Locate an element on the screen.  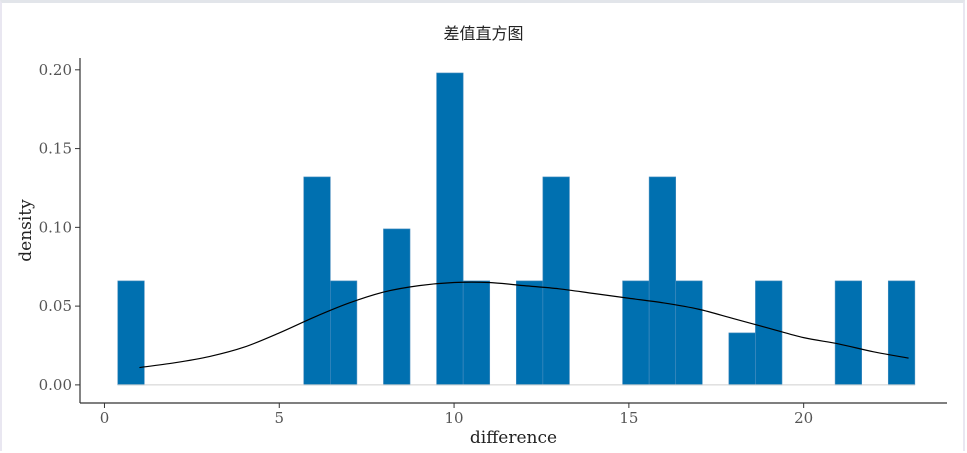
y-ticks: 0.00 0.05 0.10 0.15 0.20 is located at coordinates (59, 227).